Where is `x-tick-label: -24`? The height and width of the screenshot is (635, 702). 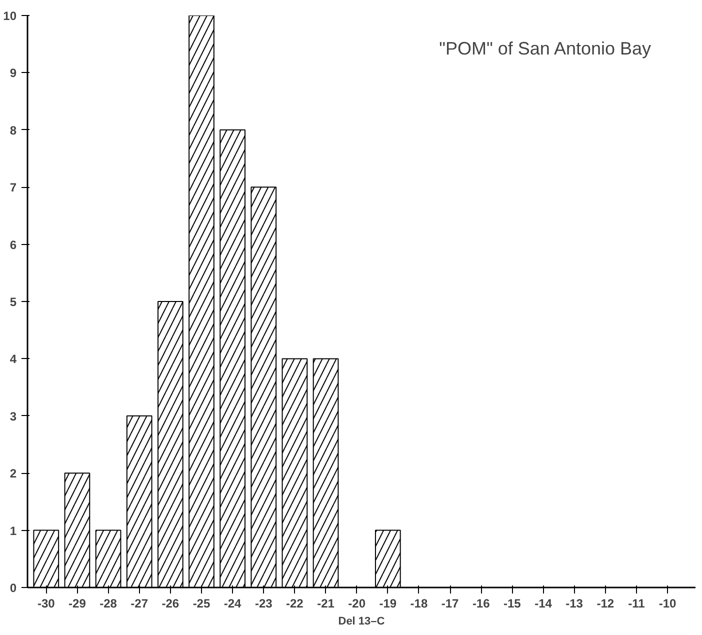 x-tick-label: -24 is located at coordinates (233, 603).